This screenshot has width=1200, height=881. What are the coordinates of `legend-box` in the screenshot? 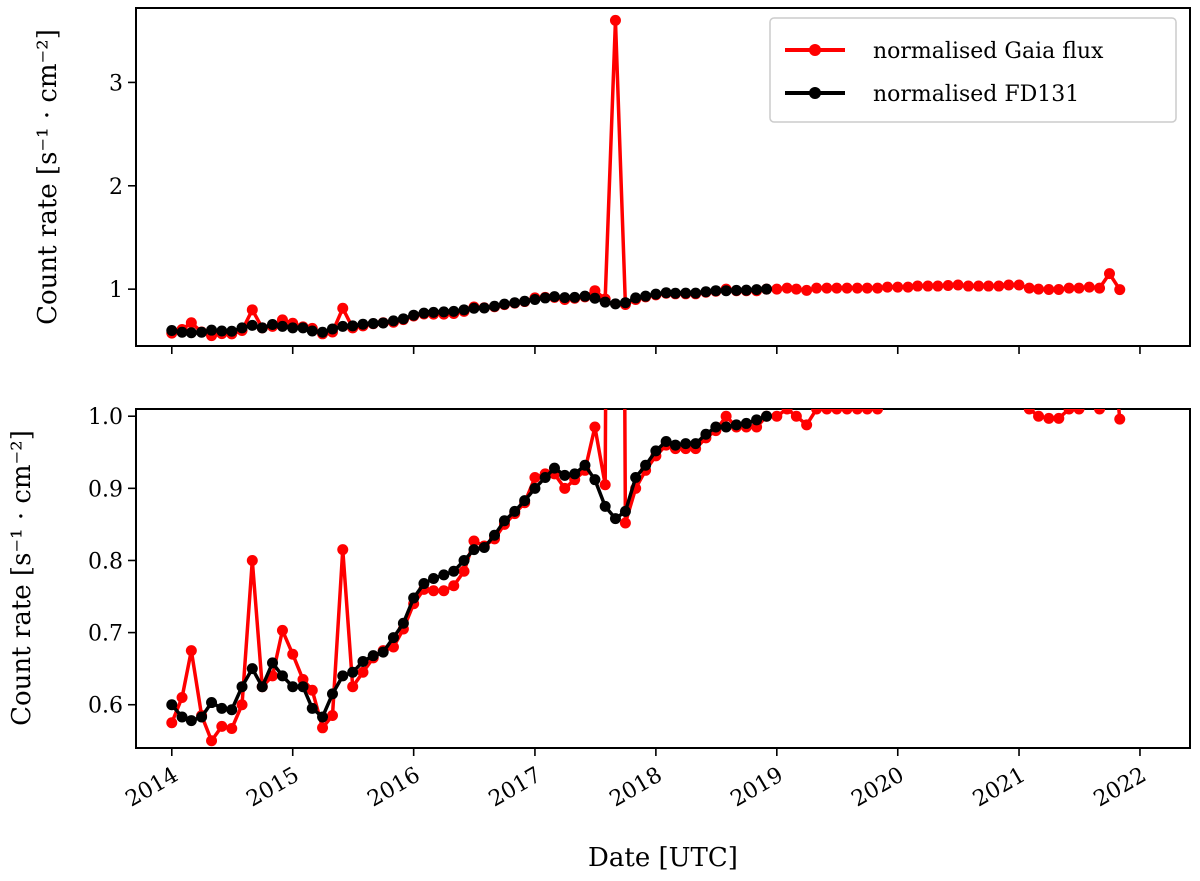 It's located at (973, 70).